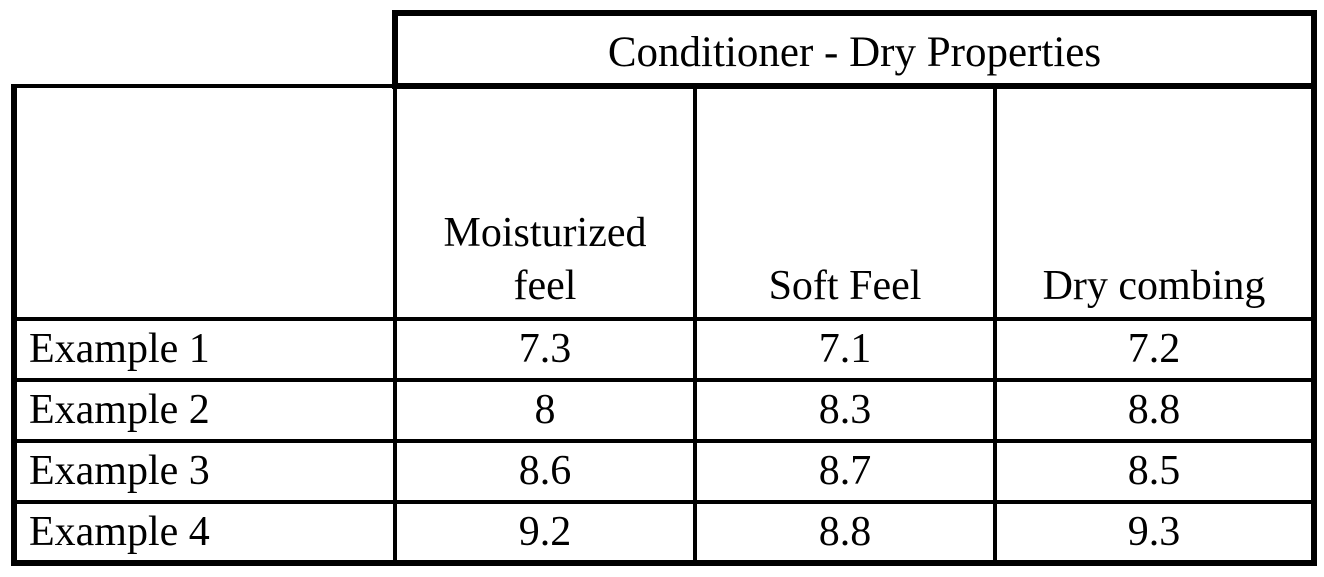 The width and height of the screenshot is (1324, 577). What do you see at coordinates (204, 349) in the screenshot?
I see `row-label: Example 1` at bounding box center [204, 349].